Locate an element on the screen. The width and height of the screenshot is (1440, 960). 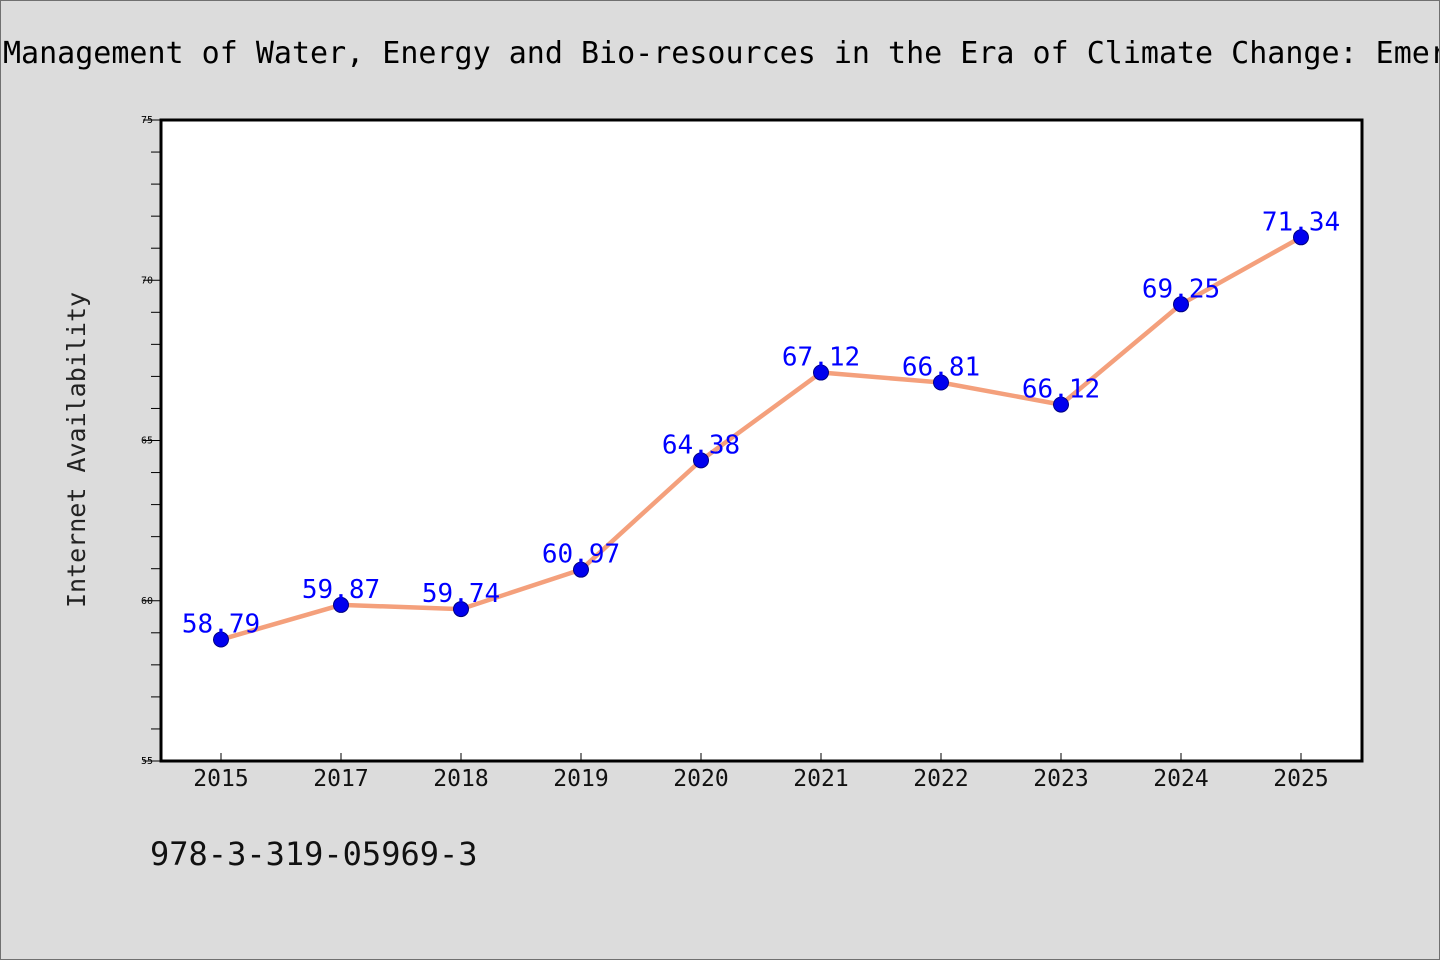
y-tick-label: 60 is located at coordinates (147, 601).